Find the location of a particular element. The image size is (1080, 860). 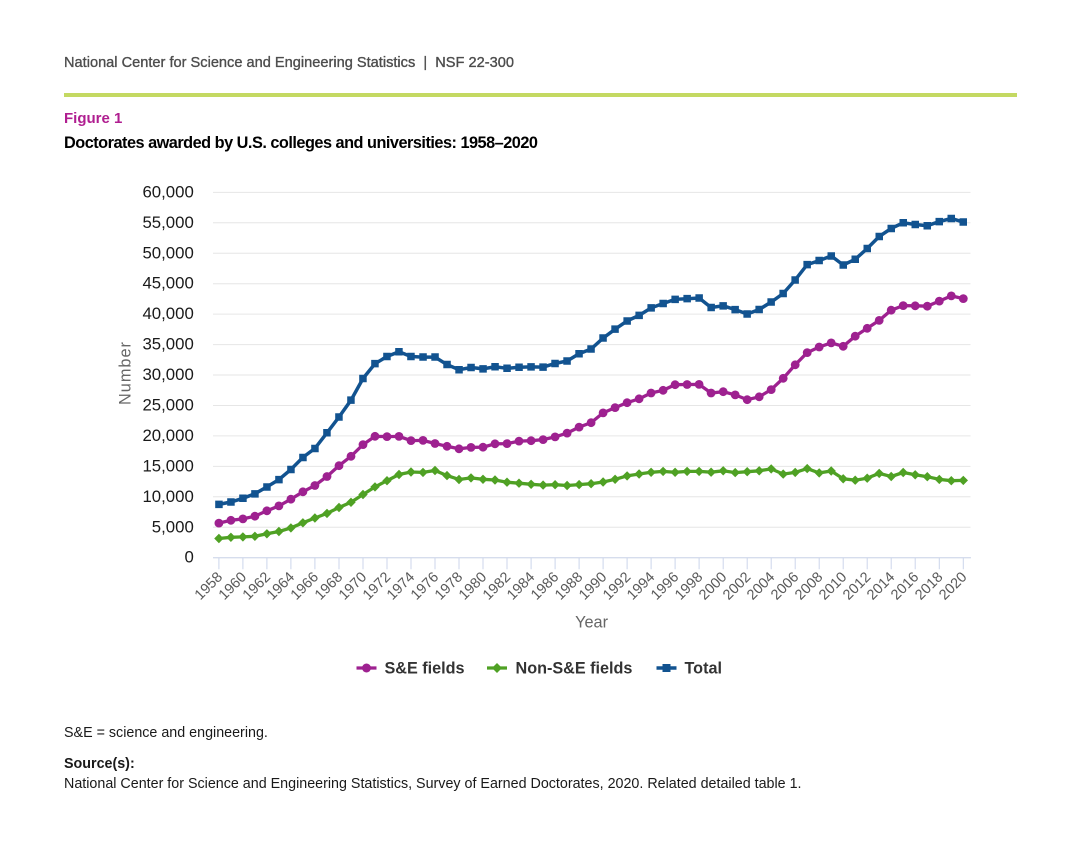

svg-text: 2020 is located at coordinates (953, 586).